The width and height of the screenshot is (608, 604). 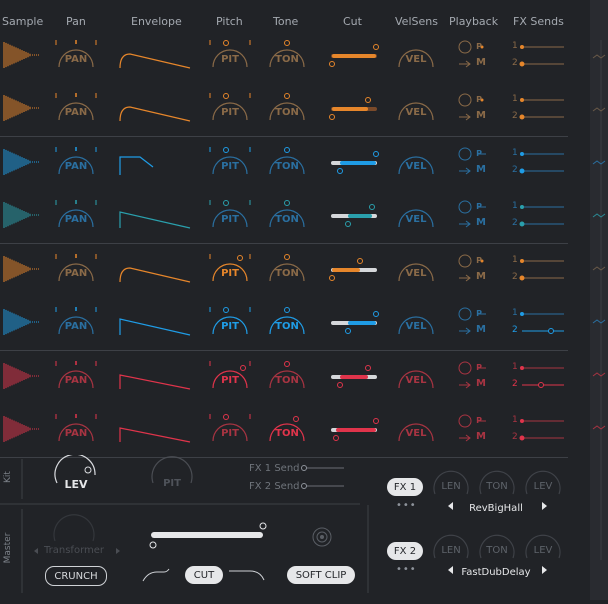 I want to click on kit-level-knob, so click(x=75, y=469).